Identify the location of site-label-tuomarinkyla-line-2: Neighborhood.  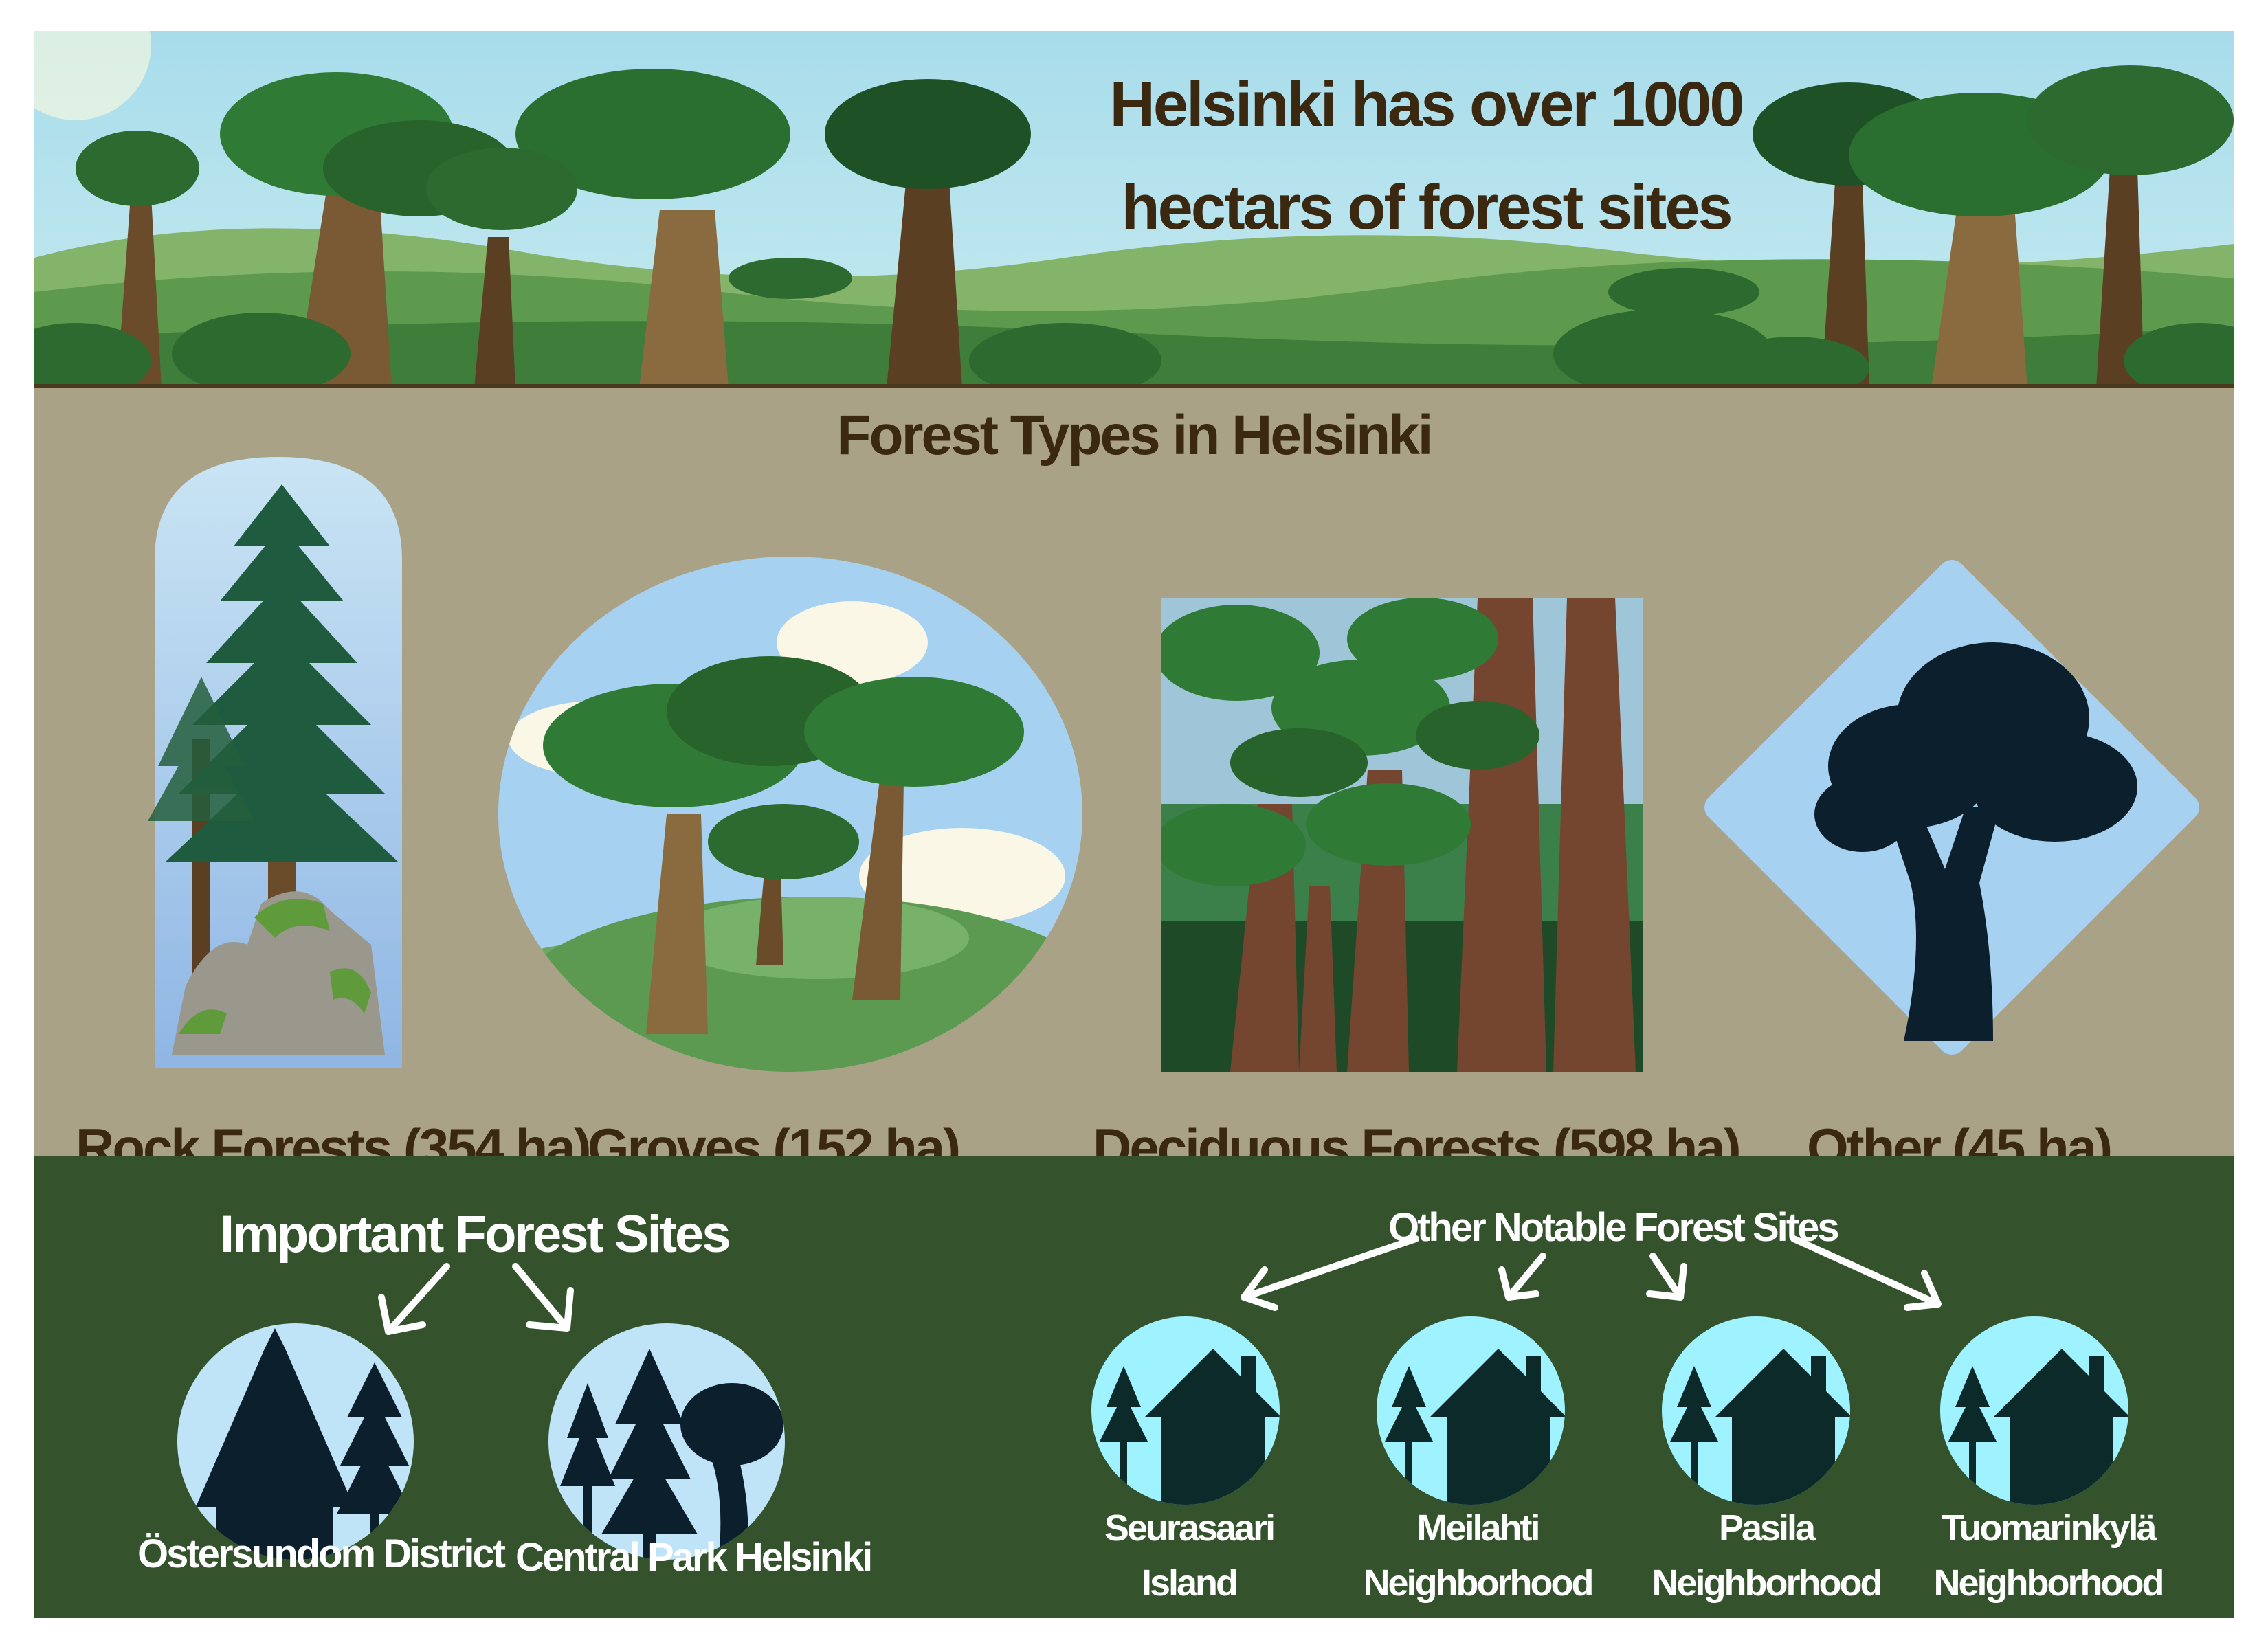
(2049, 1583).